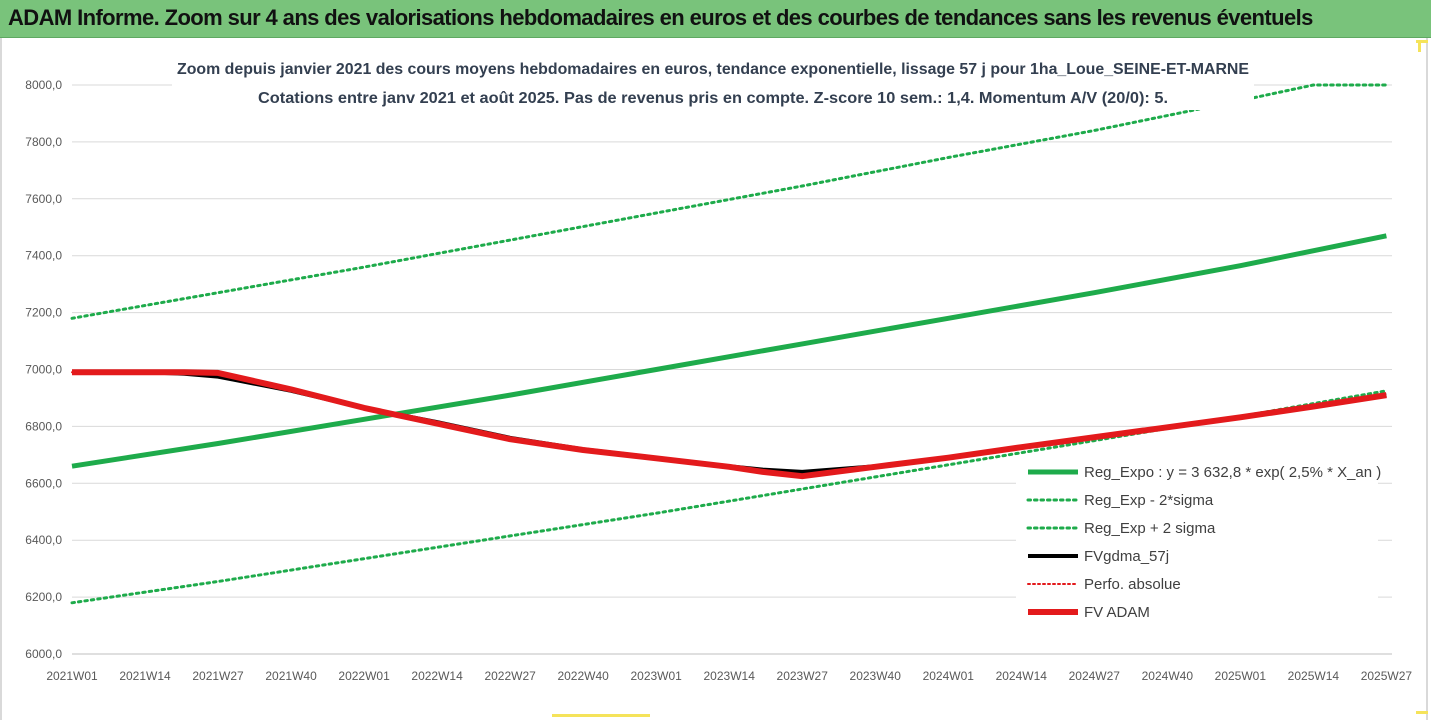 The height and width of the screenshot is (720, 1431). I want to click on x-tick-label: 2025W27, so click(1387, 676).